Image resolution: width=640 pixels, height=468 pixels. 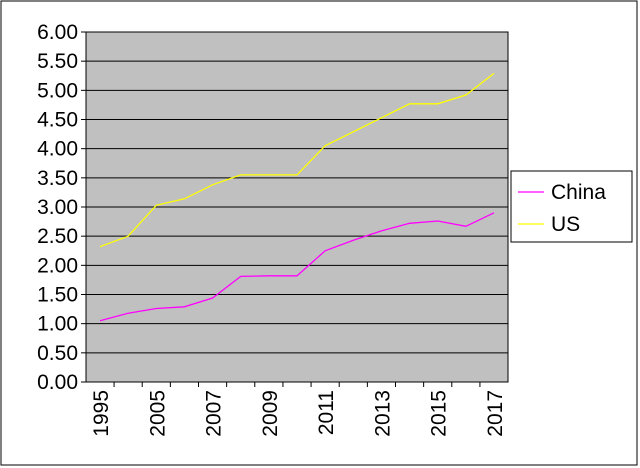 I want to click on y-tick-label: 3.00, so click(x=57, y=207).